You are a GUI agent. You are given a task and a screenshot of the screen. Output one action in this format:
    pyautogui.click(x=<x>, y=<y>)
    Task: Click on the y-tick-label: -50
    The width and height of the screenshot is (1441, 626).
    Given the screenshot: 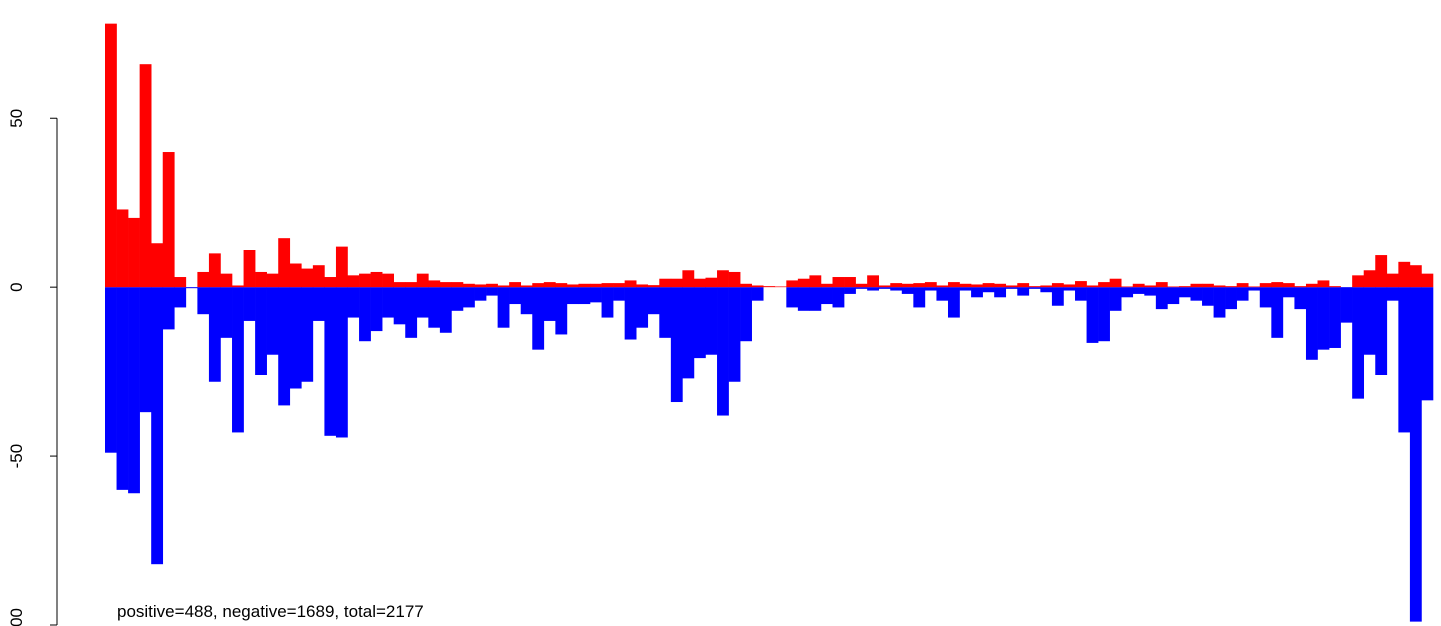 What is the action you would take?
    pyautogui.click(x=16, y=456)
    